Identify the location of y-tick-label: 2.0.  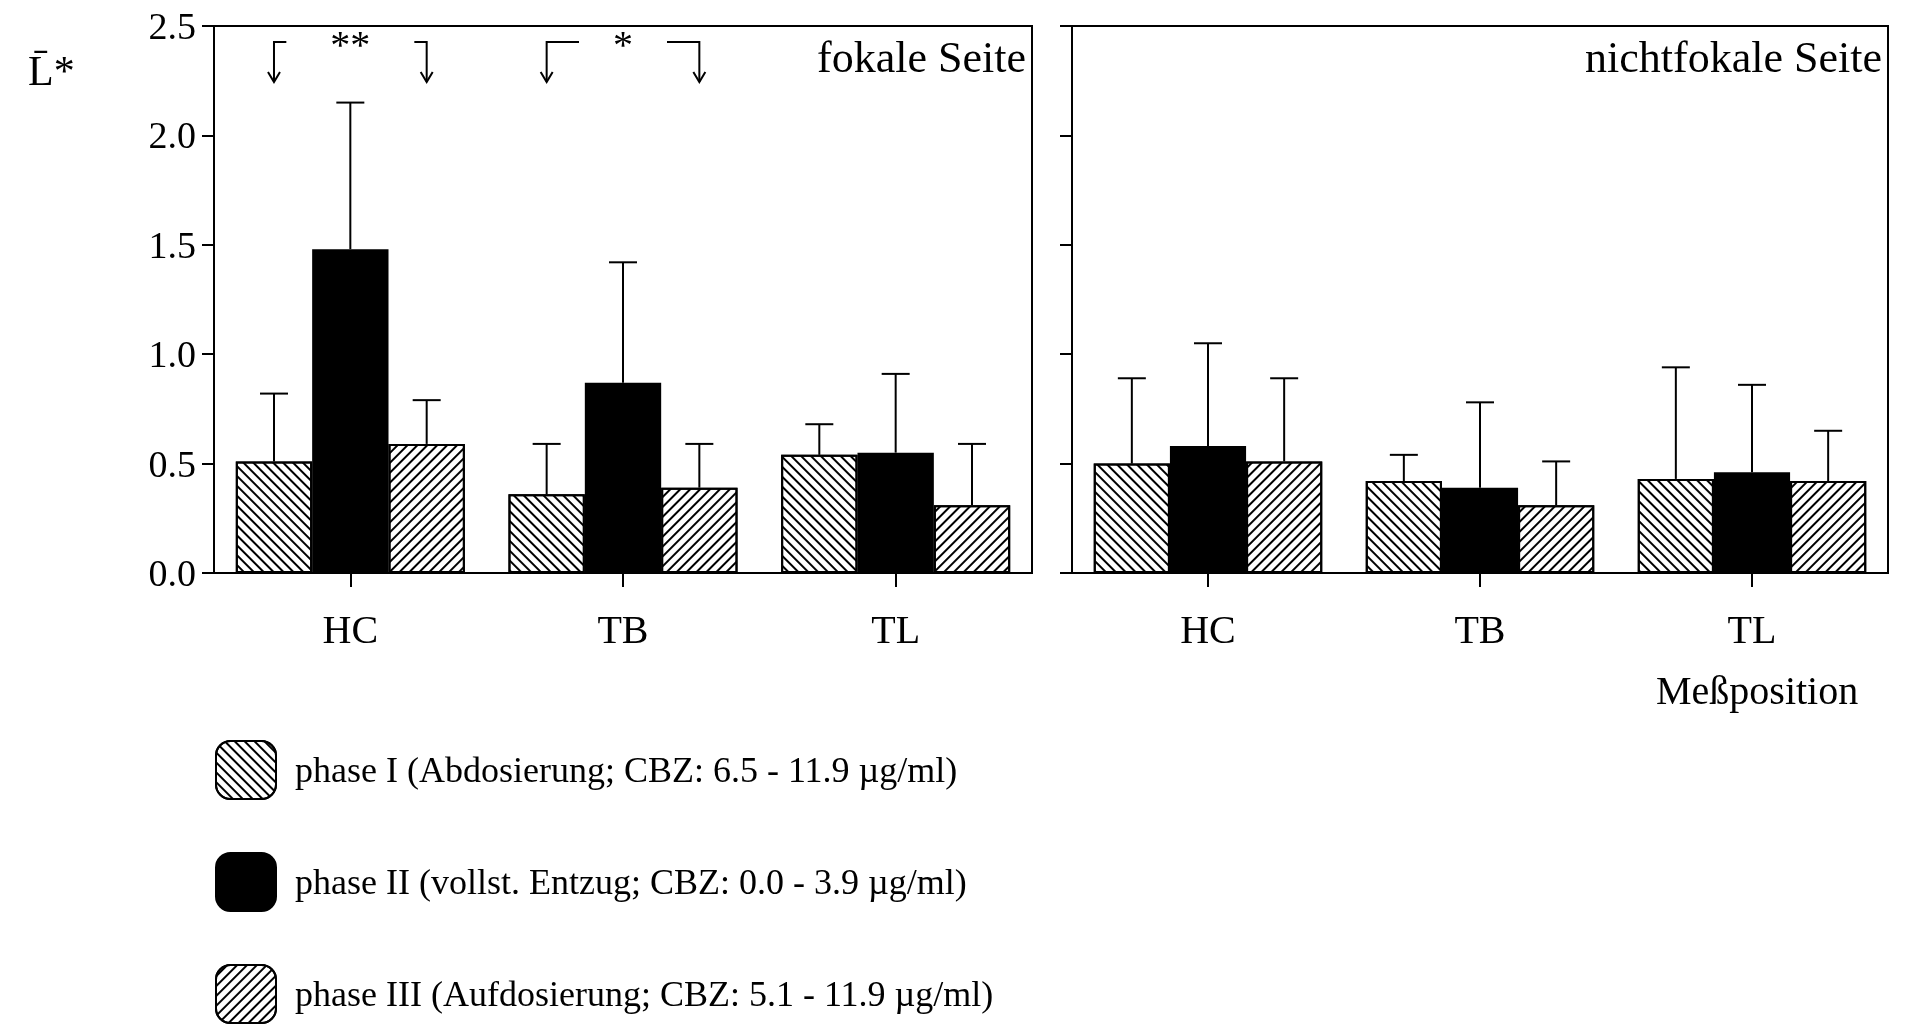
(172, 135).